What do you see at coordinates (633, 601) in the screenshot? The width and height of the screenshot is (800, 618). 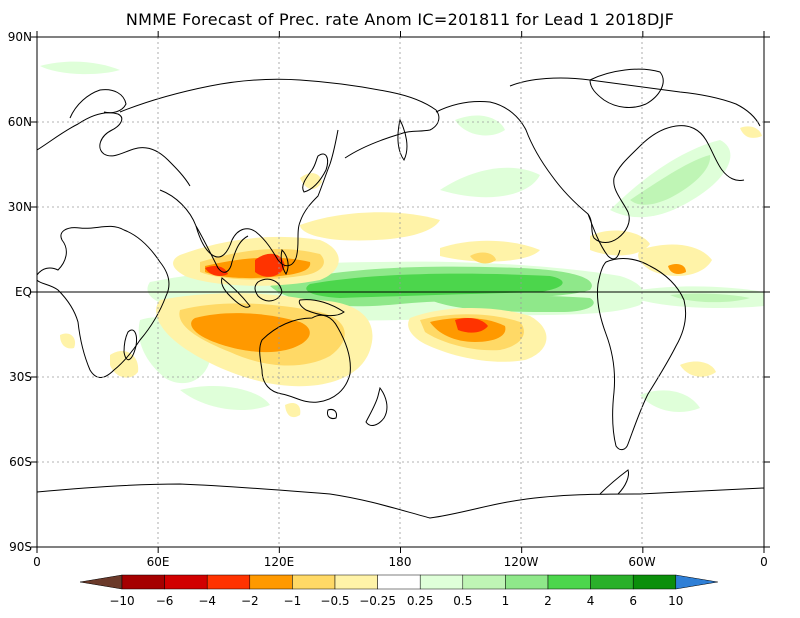 I see `colorbar-label: 6` at bounding box center [633, 601].